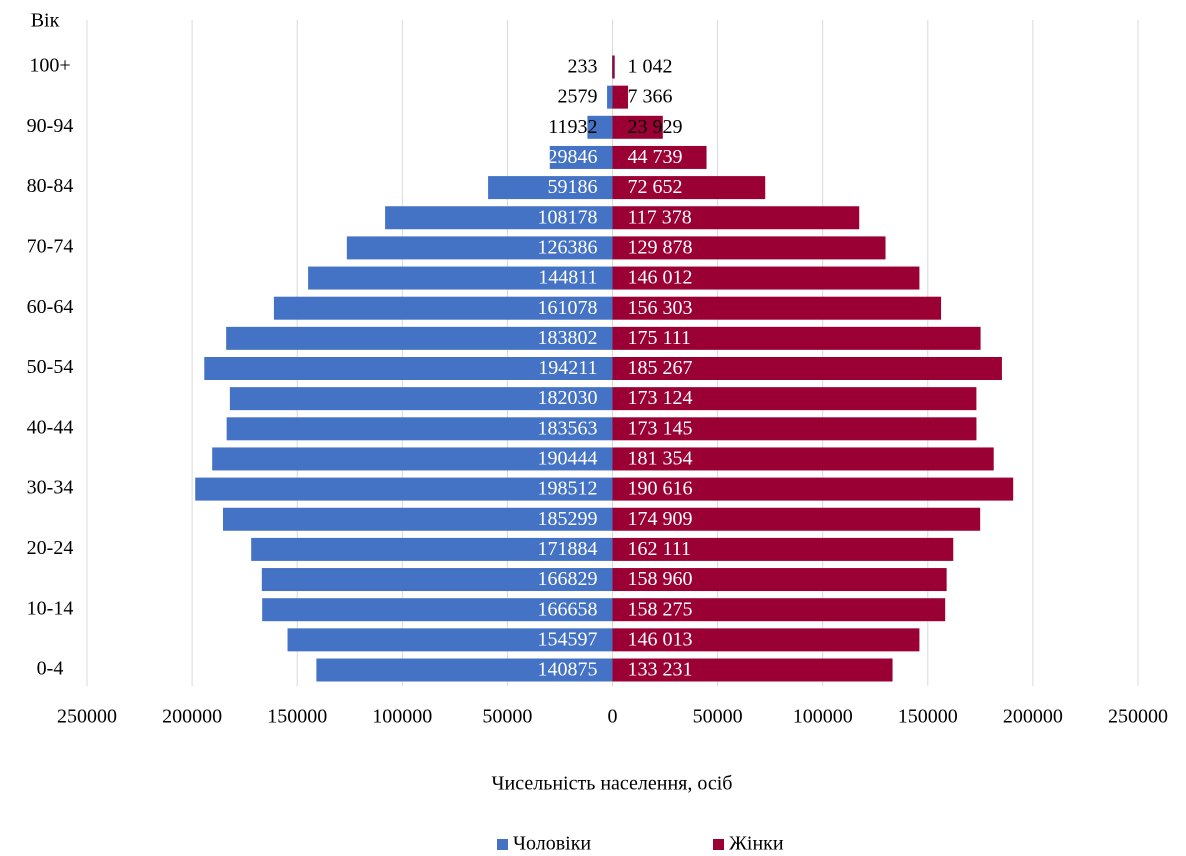  What do you see at coordinates (49, 66) in the screenshot?
I see `y-tick-label: 100+` at bounding box center [49, 66].